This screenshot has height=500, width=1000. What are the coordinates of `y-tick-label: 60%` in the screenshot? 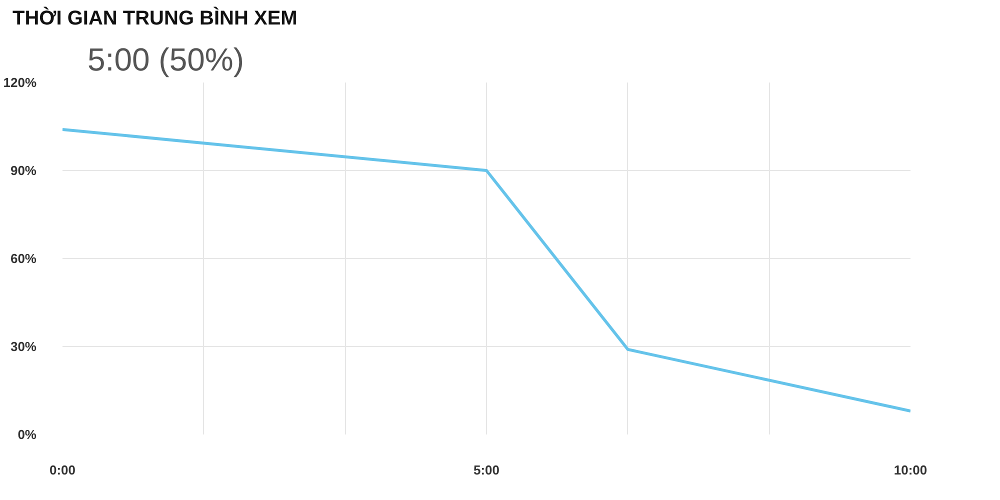 It's located at (23, 258).